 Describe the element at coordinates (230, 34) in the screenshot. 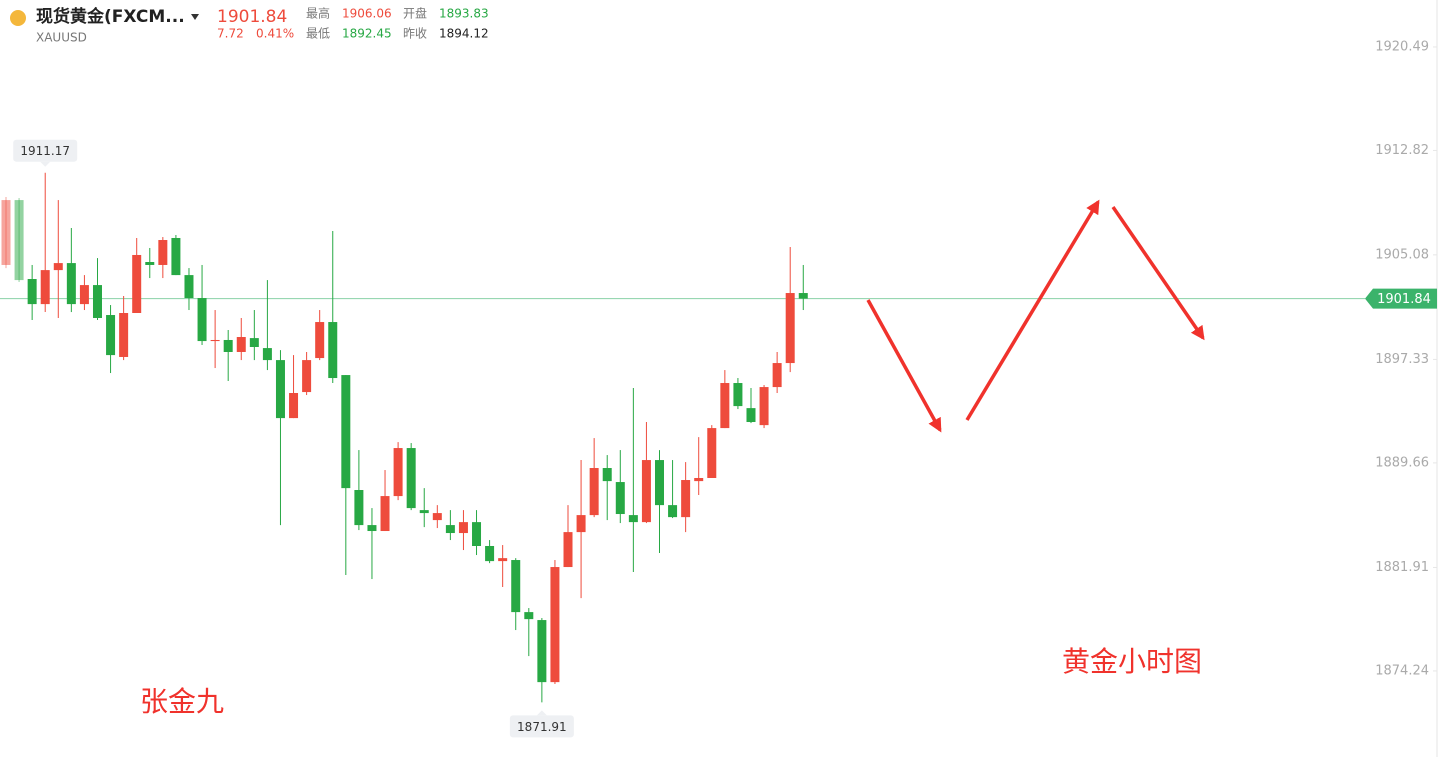

I see `change: 7.72` at that location.